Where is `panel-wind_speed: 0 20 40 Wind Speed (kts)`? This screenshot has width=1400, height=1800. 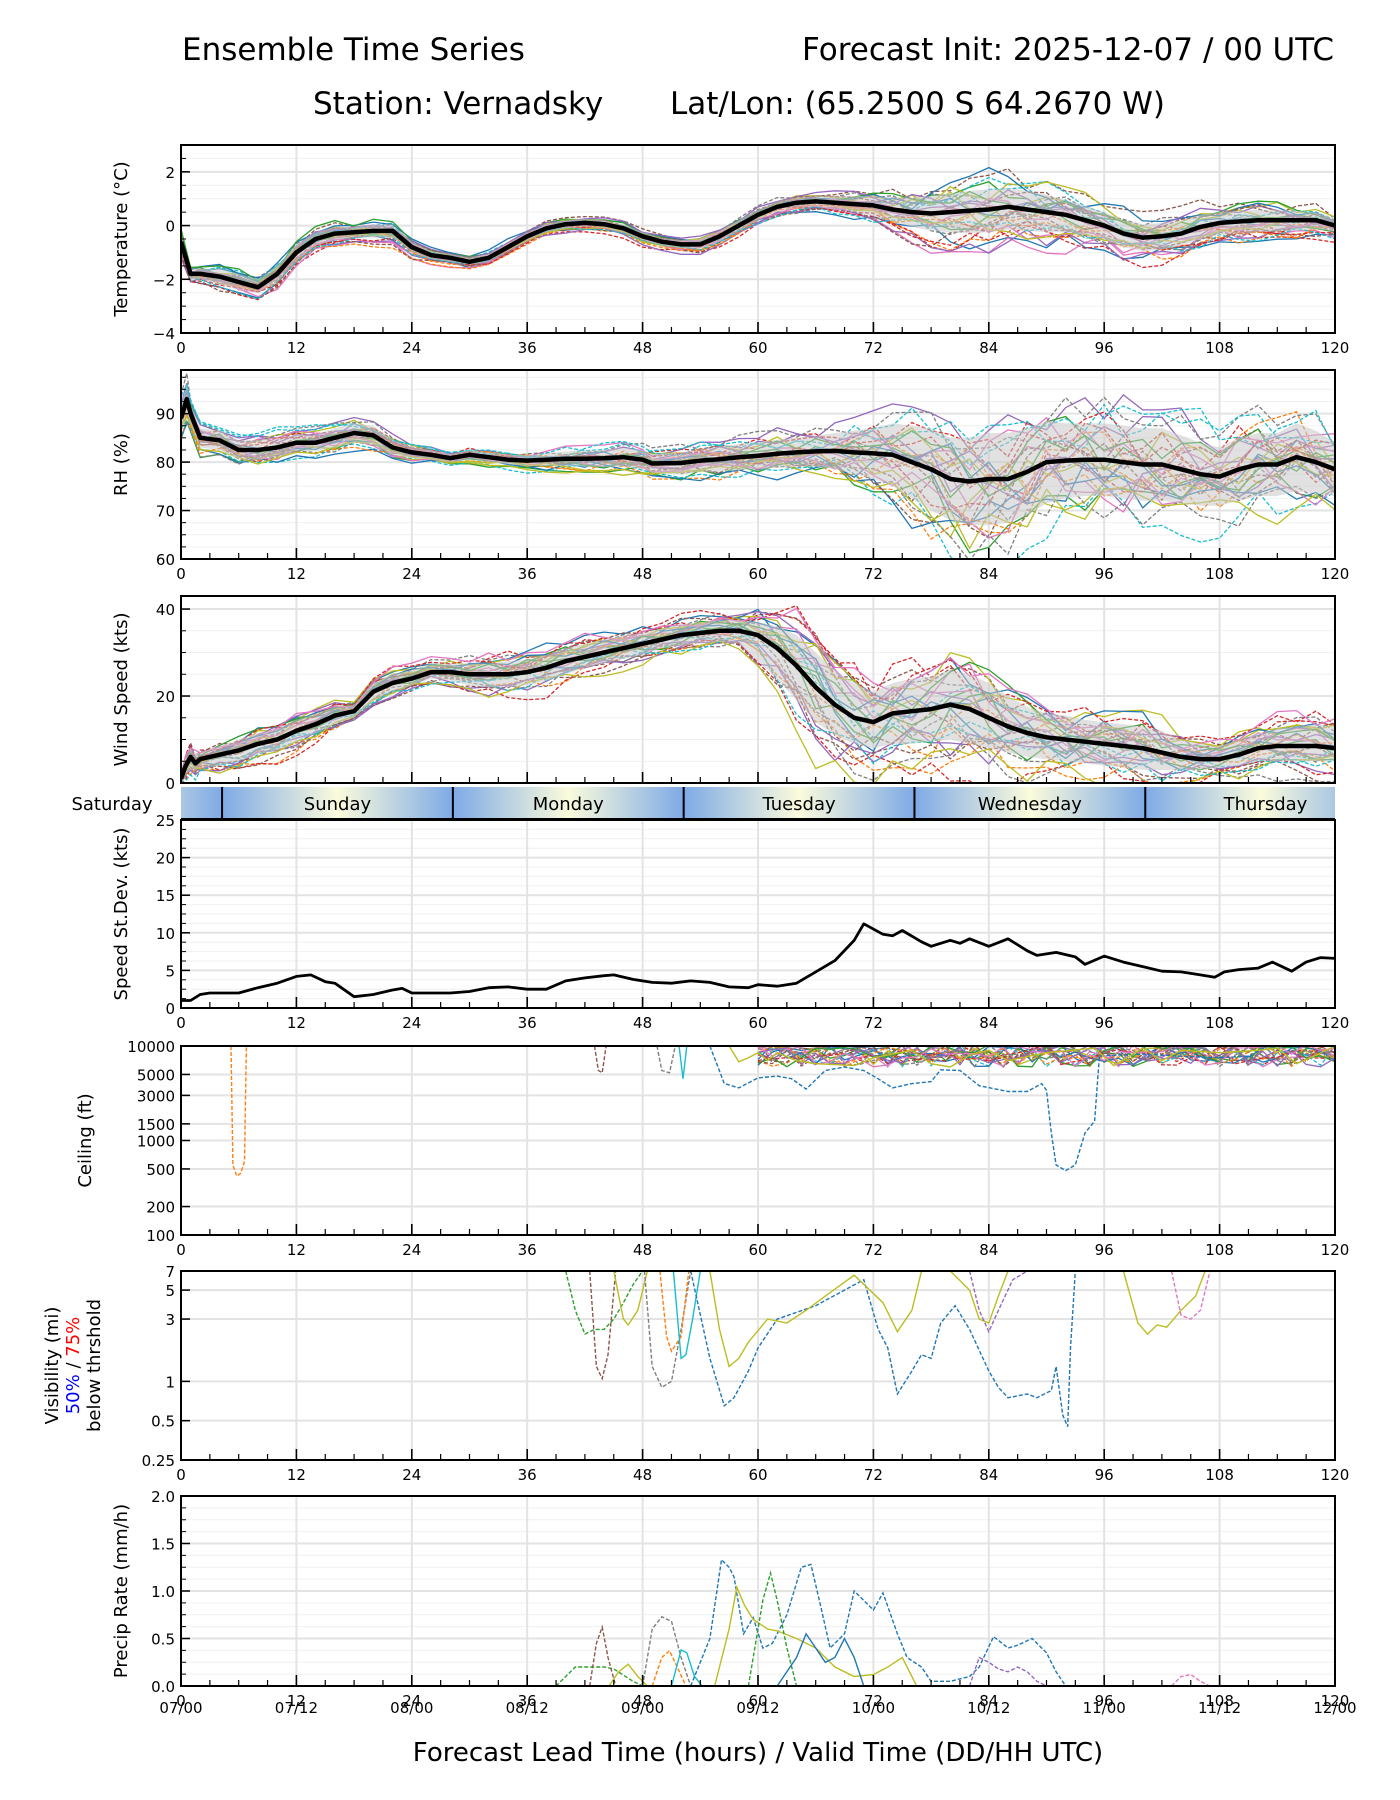
panel-wind_speed: 0 20 40 Wind Speed (kts) is located at coordinates (723, 694).